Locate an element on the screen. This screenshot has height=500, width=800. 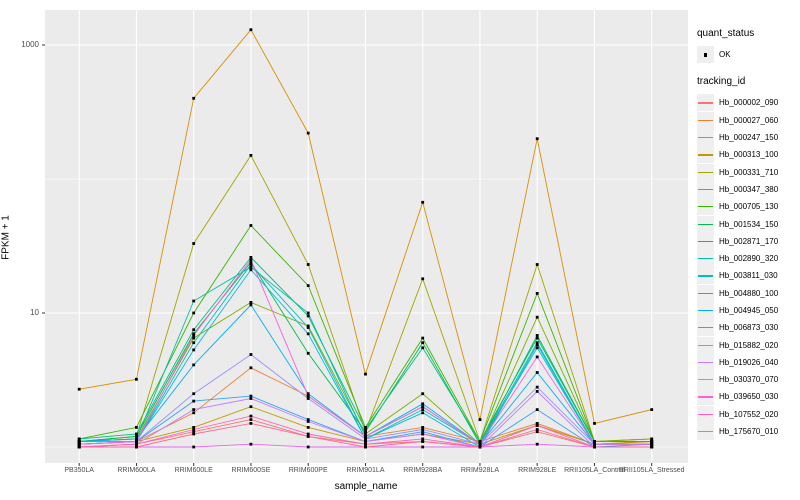
x-axis-title: sample_name is located at coordinates (366, 486).